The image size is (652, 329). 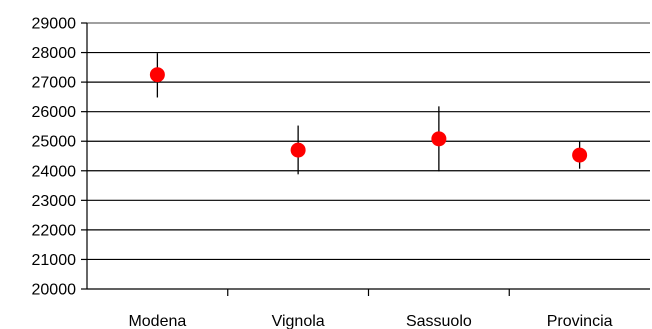 What do you see at coordinates (54, 112) in the screenshot?
I see `y-tick-label: 26000` at bounding box center [54, 112].